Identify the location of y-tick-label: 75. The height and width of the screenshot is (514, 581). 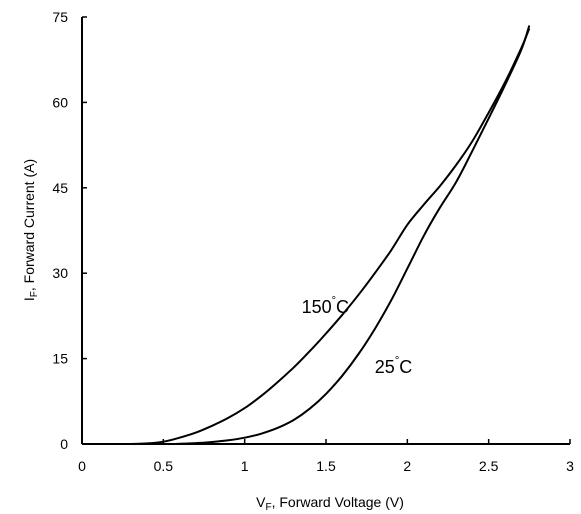
(60, 17).